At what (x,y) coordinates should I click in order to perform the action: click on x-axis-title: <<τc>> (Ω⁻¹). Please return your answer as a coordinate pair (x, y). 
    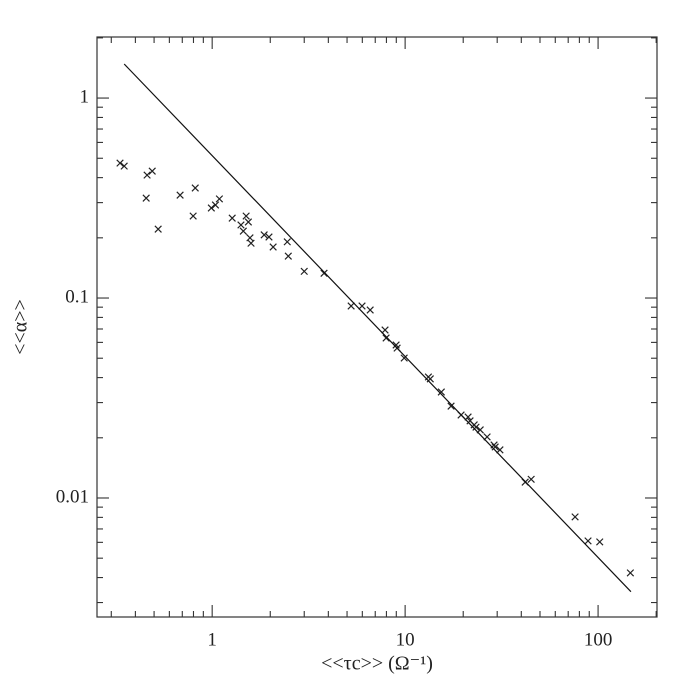
    Looking at the image, I should click on (377, 664).